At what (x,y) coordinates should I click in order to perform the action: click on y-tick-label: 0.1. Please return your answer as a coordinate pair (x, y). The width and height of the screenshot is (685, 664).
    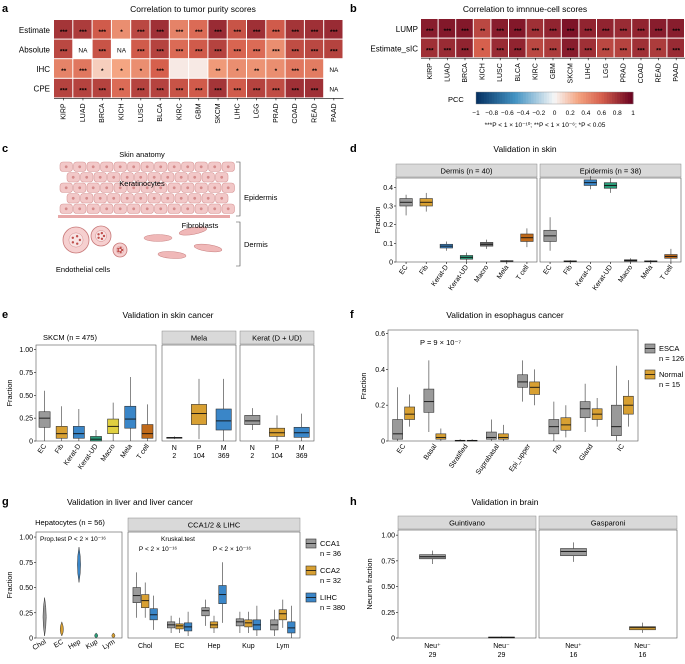
    Looking at the image, I should click on (388, 244).